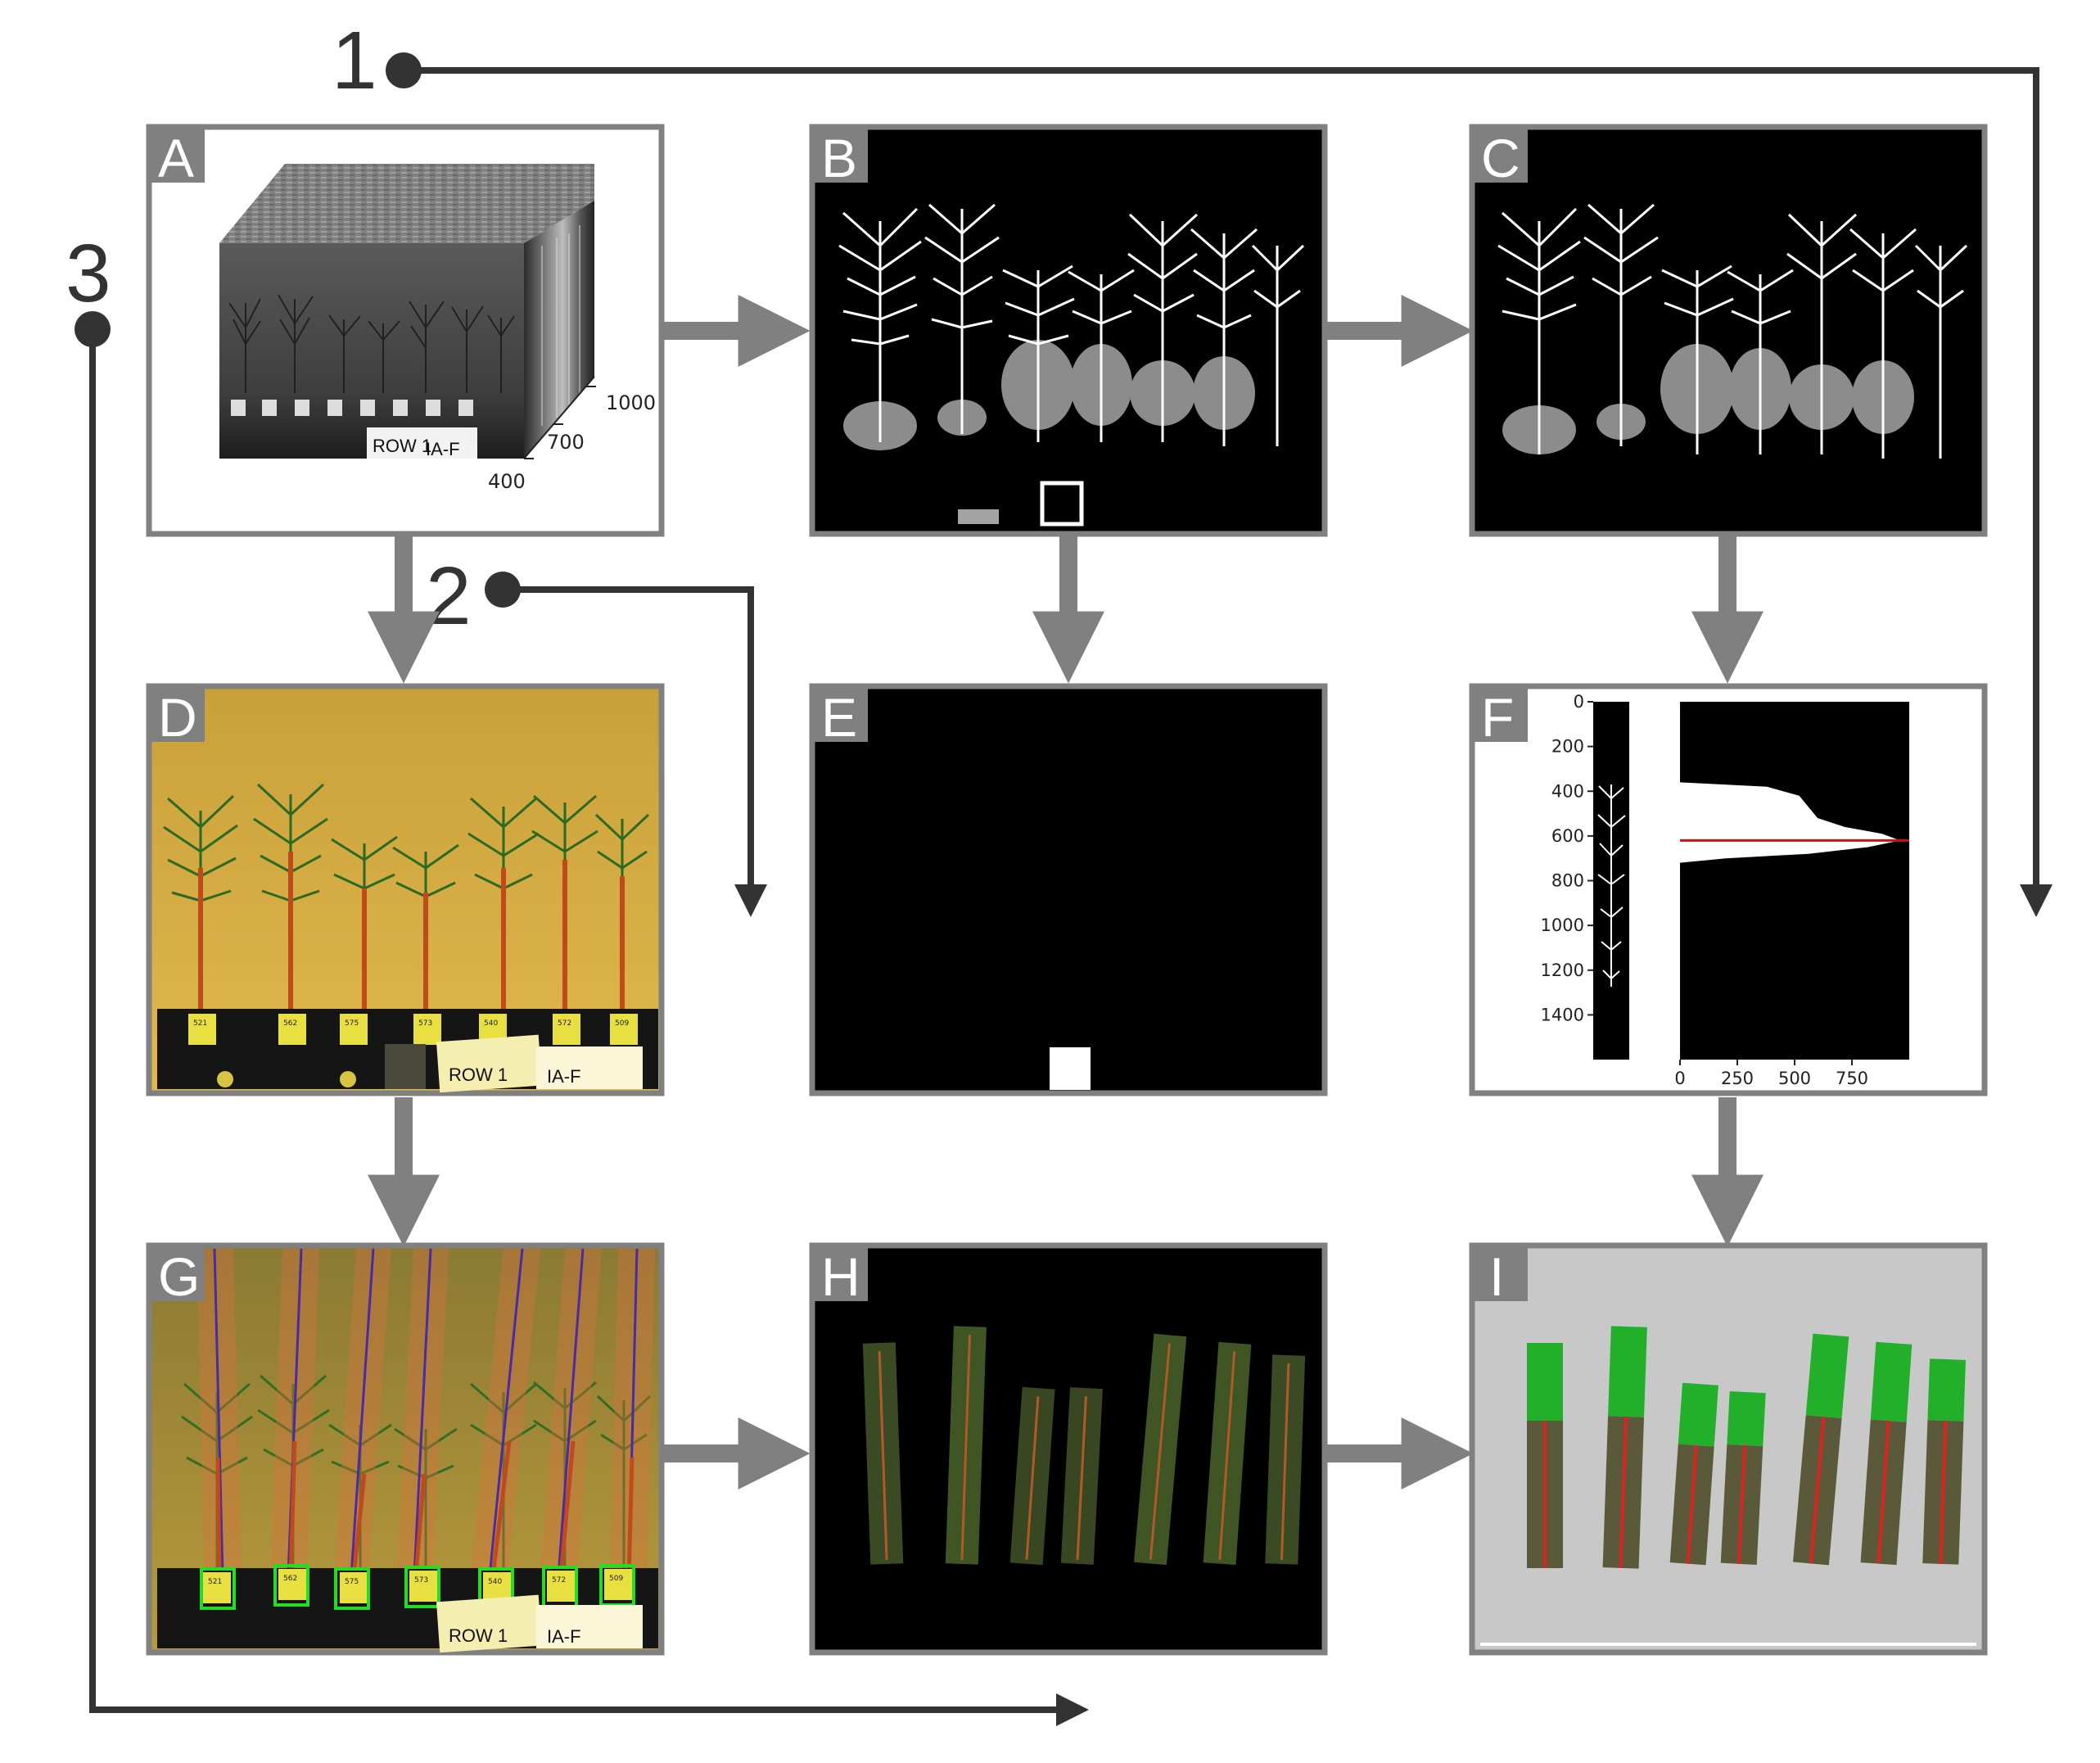 This screenshot has height=1763, width=2100. I want to click on panel-c-plant-masks, so click(1732, 331).